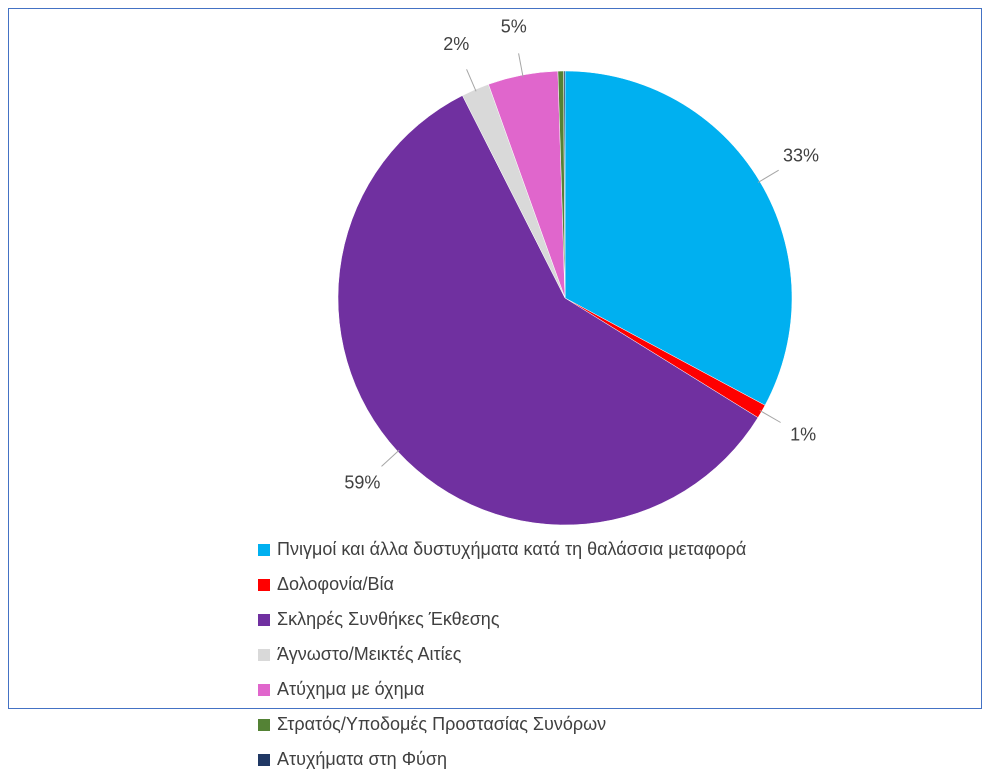 Image resolution: width=990 pixels, height=771 pixels. Describe the element at coordinates (350, 689) in the screenshot. I see `legend-label: Ατύχημα με όχημα` at that location.